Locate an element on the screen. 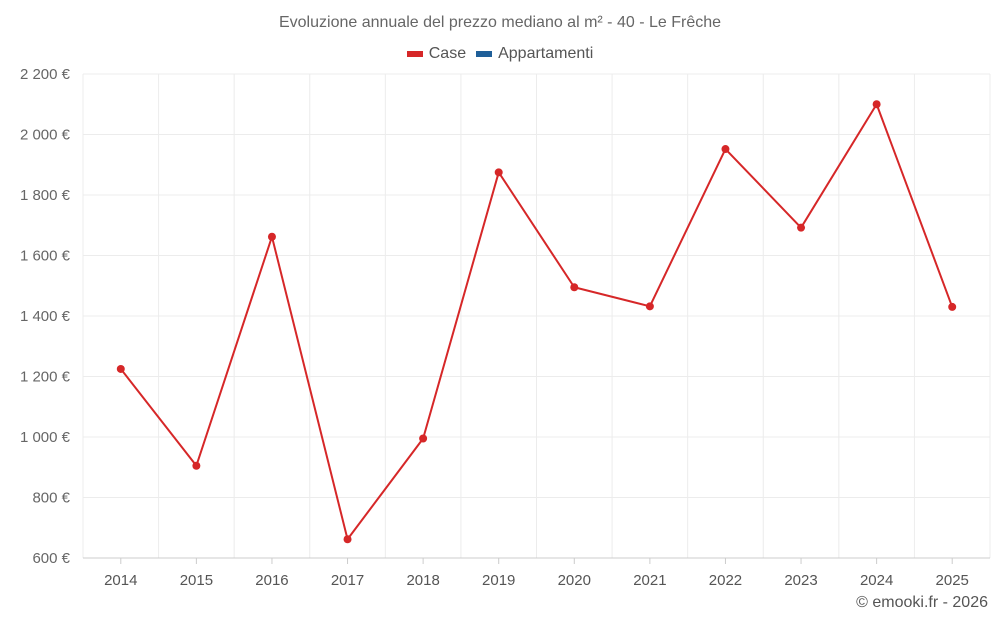 Image resolution: width=1000 pixels, height=625 pixels. y-tick-label: 1 000 € is located at coordinates (45, 437).